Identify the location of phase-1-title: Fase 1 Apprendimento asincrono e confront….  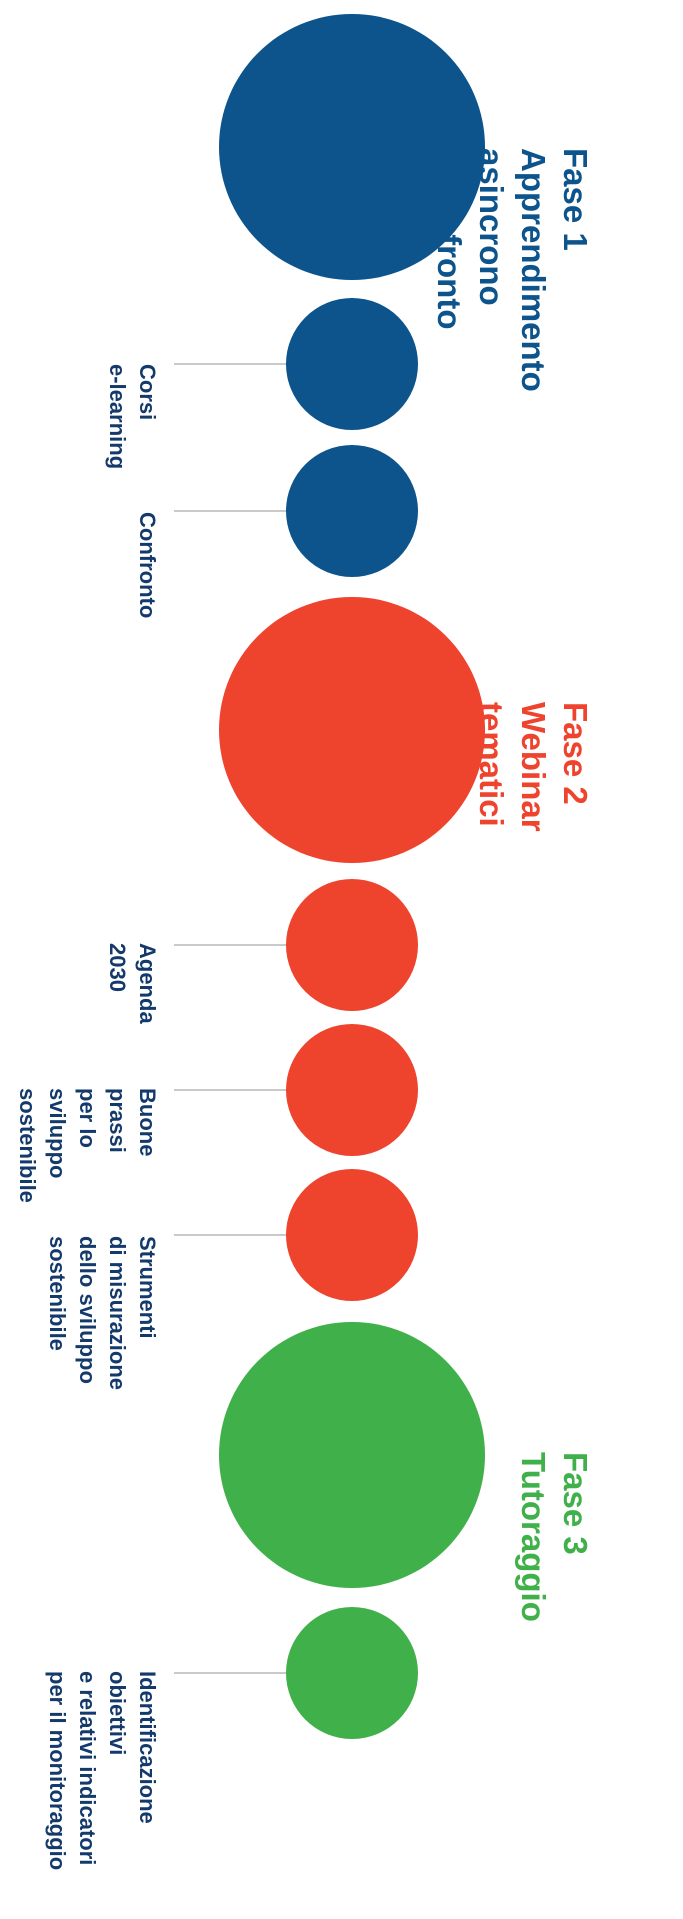
(533, 270).